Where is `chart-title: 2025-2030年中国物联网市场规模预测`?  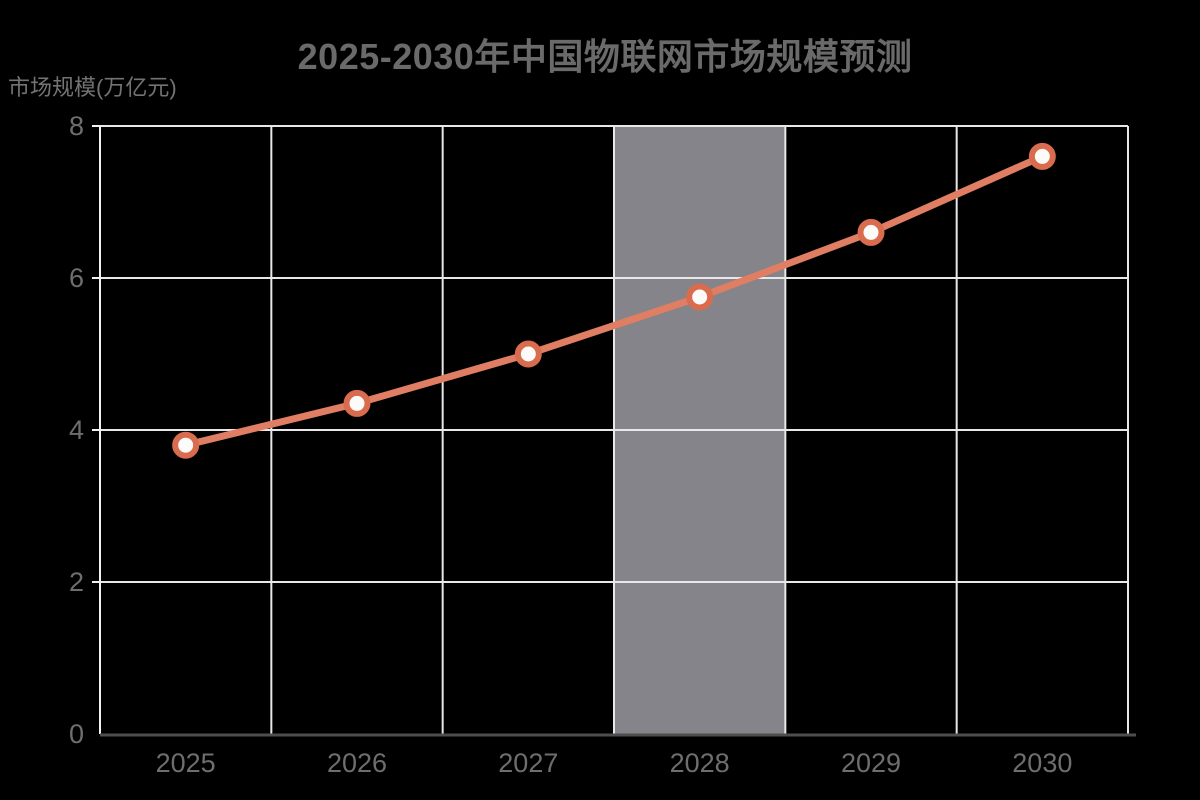 chart-title: 2025-2030年中国物联网市场规模预测 is located at coordinates (605, 56).